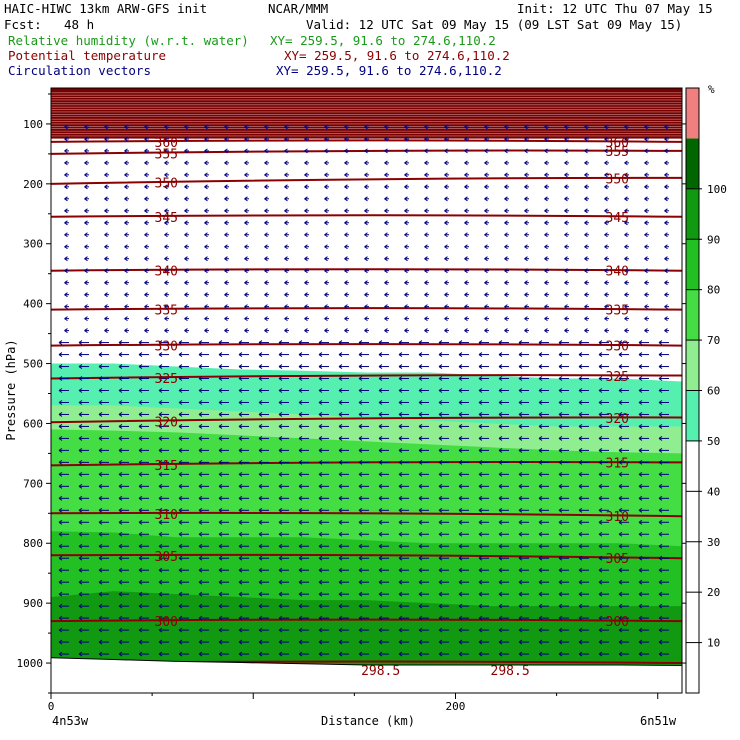  Describe the element at coordinates (166, 466) in the screenshot. I see `theta-label-315-0: 315` at that location.